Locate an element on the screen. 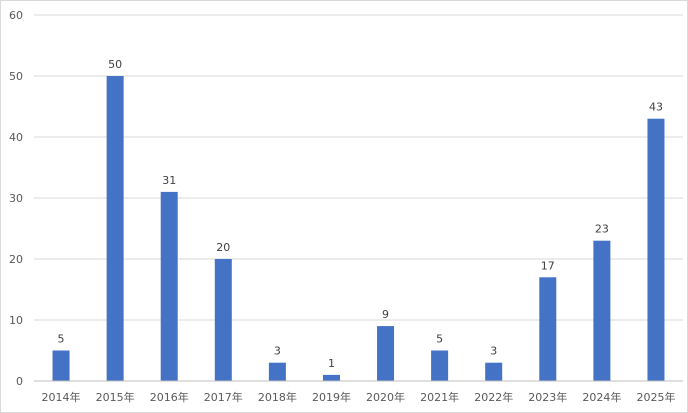  y-tick-label: 10 is located at coordinates (16, 320).